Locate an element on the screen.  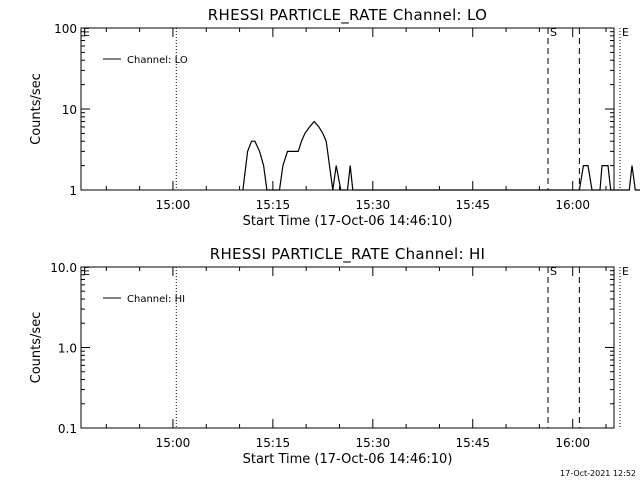
y-tick-label: 100 is located at coordinates (65, 29).